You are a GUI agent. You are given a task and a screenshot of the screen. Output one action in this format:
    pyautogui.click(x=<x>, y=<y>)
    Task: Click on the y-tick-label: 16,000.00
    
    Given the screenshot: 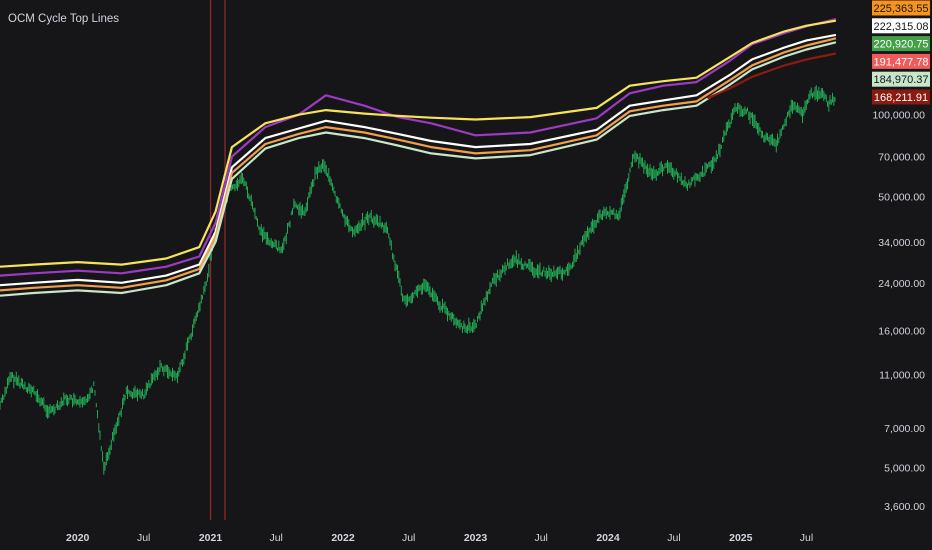 What is the action you would take?
    pyautogui.click(x=901, y=332)
    